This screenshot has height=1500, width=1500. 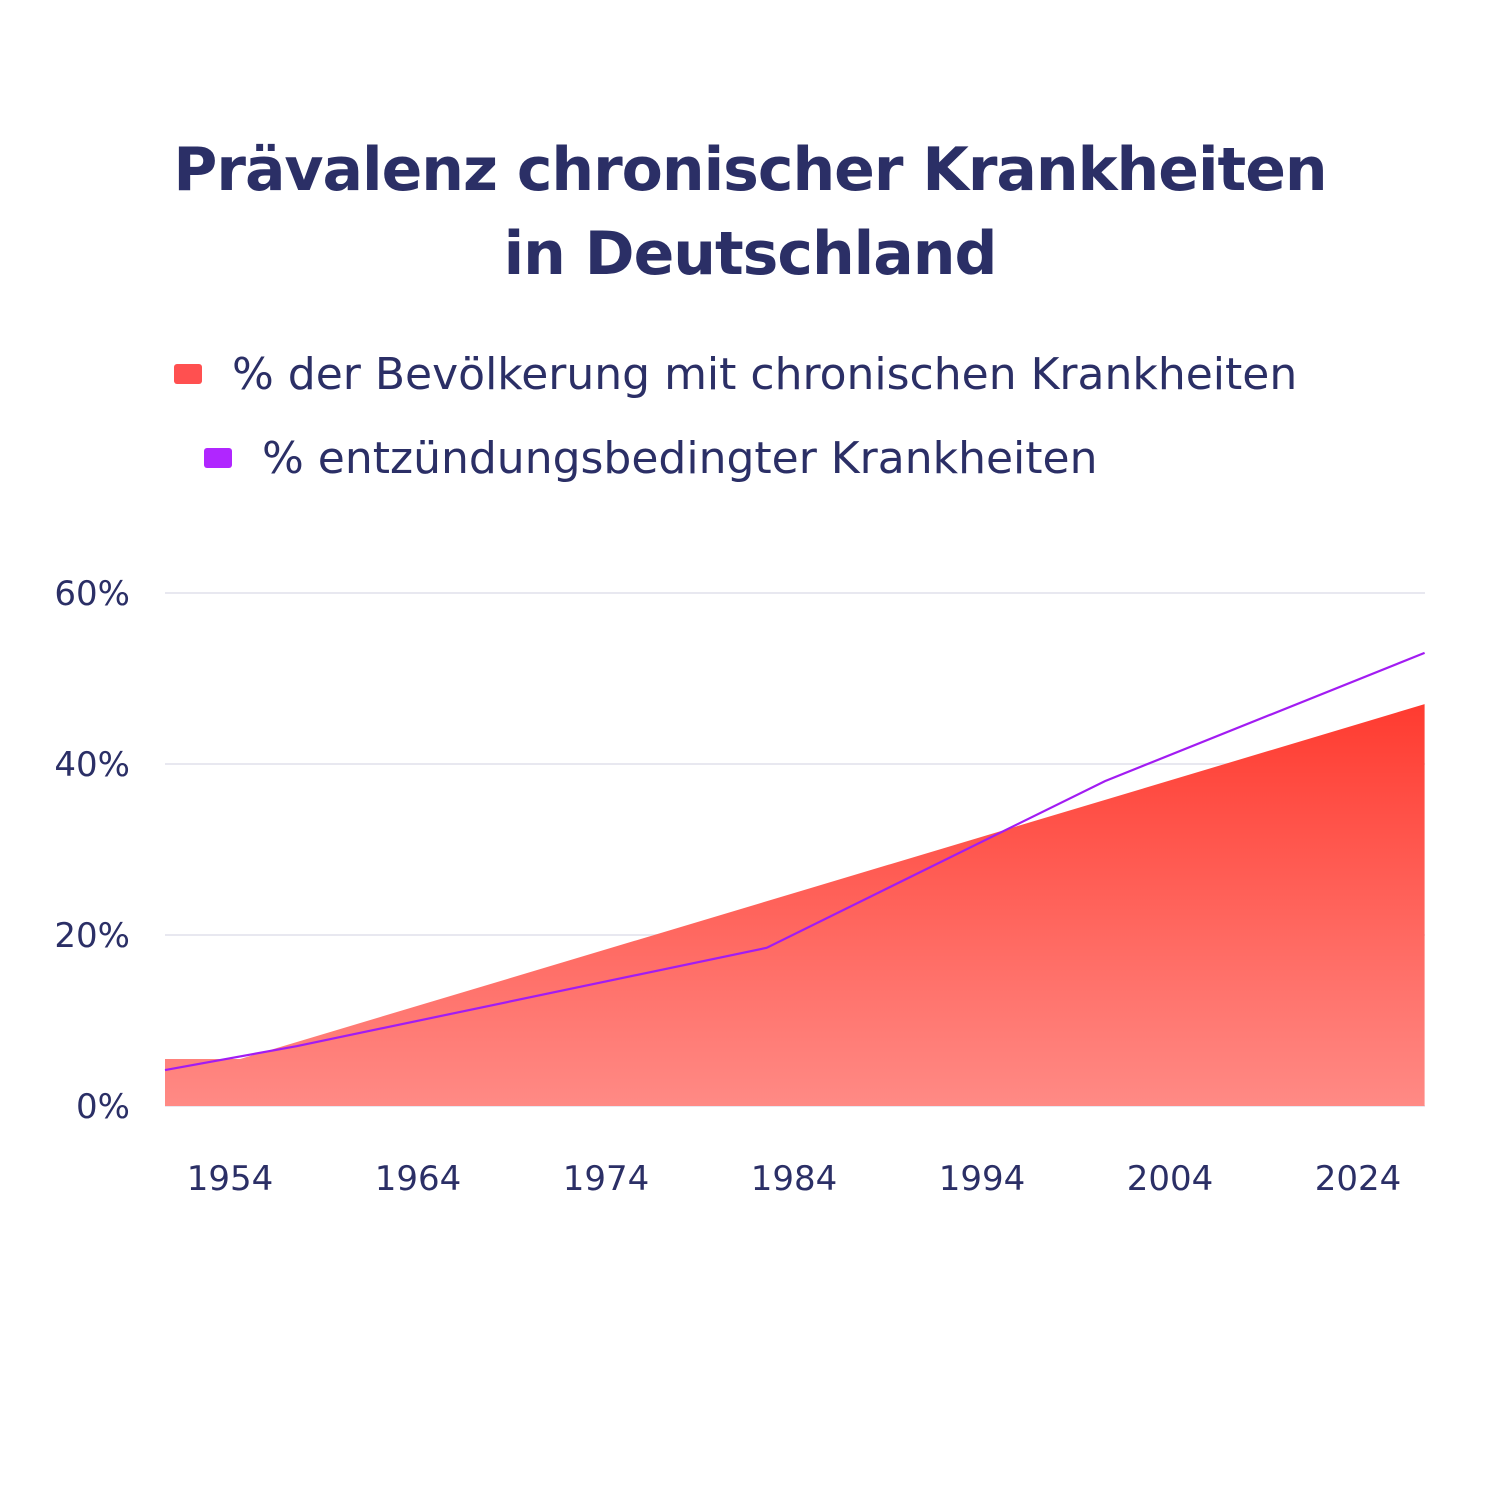 I want to click on legend-swatch-chronic, so click(x=188, y=374).